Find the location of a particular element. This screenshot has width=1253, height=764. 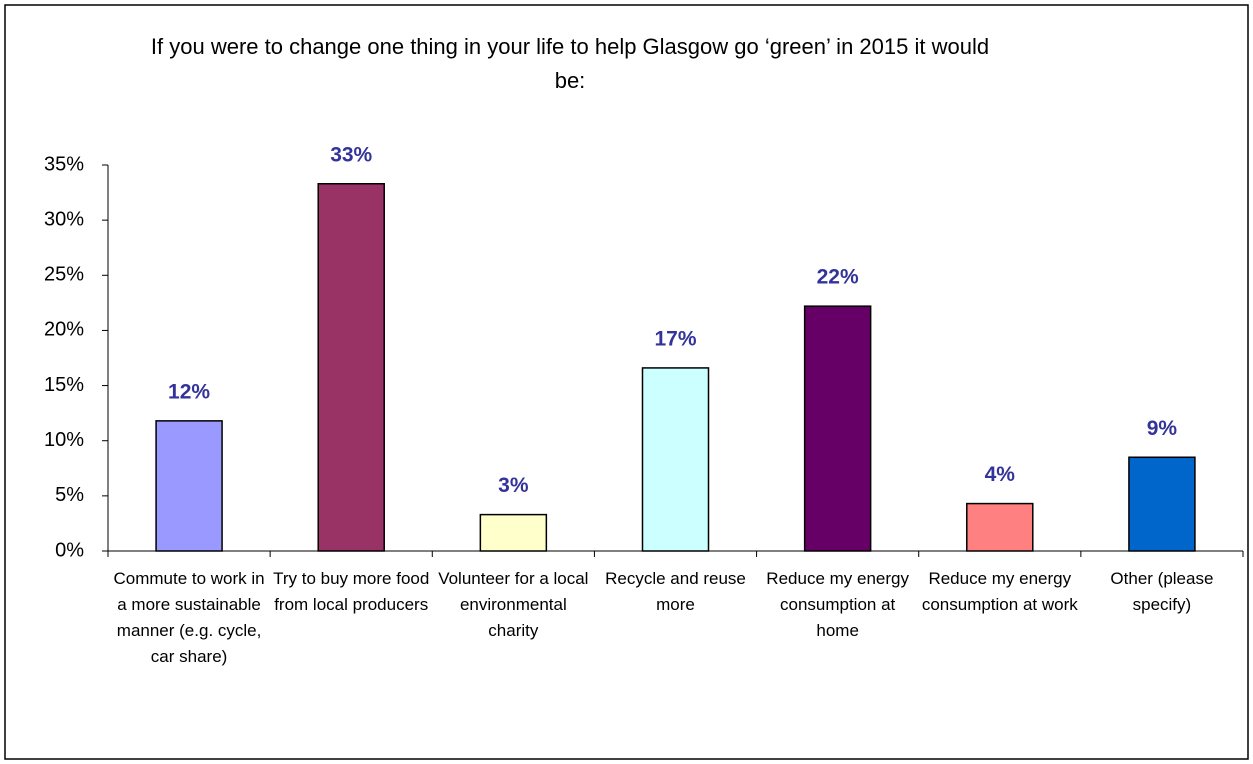

value-label: 22% is located at coordinates (838, 277).